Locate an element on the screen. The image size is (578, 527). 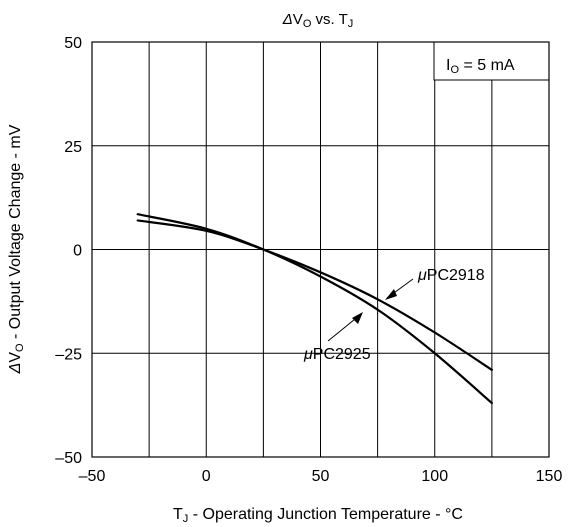
x-tick-label: 100 is located at coordinates (434, 476).